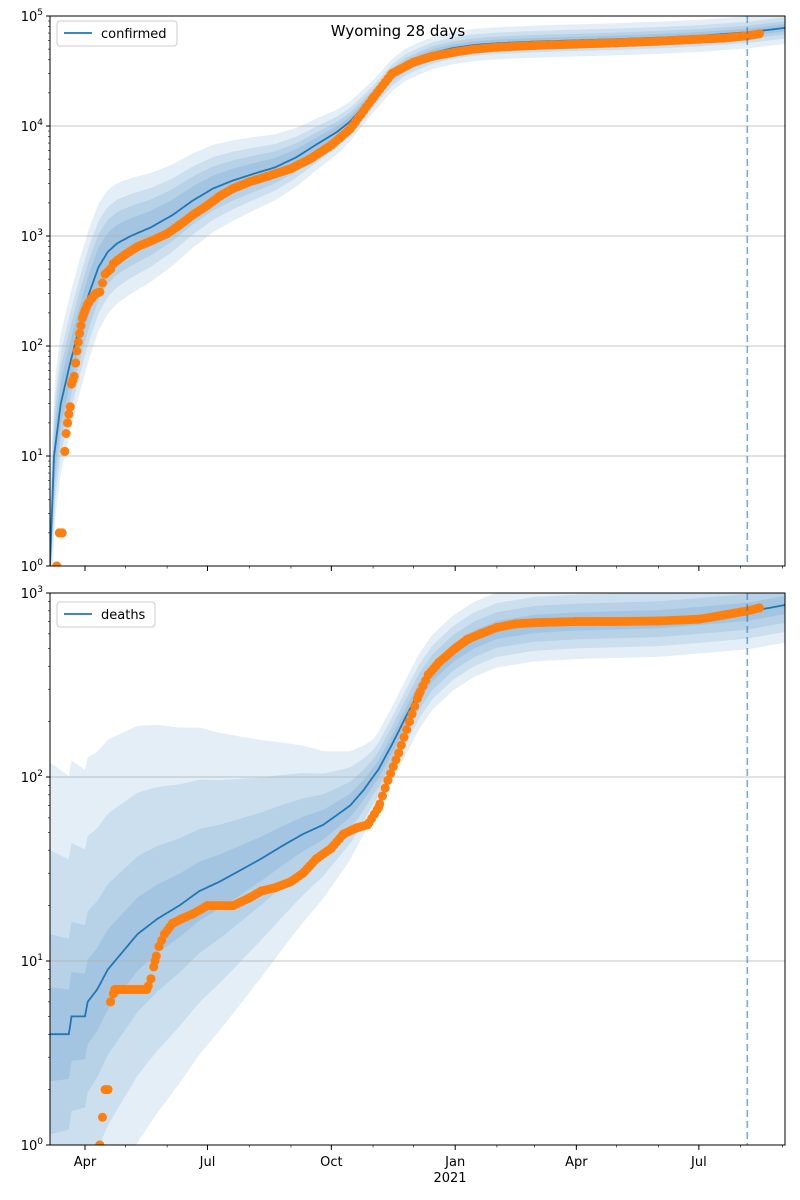 Image resolution: width=800 pixels, height=1200 pixels. Describe the element at coordinates (134, 34) in the screenshot. I see `confirmed-legend-label: confirmed` at that location.